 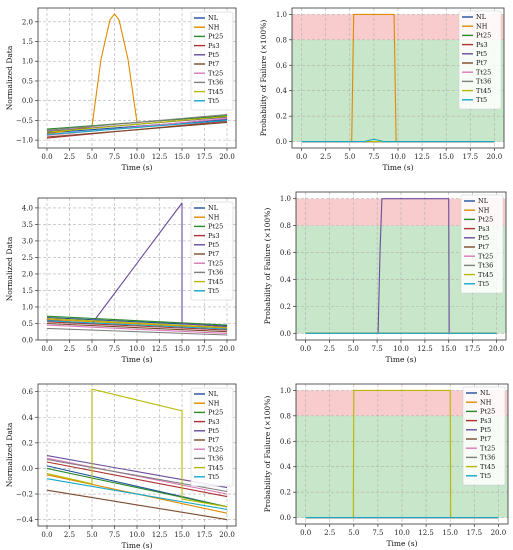 I want to click on series-line-tt25, so click(x=137, y=476).